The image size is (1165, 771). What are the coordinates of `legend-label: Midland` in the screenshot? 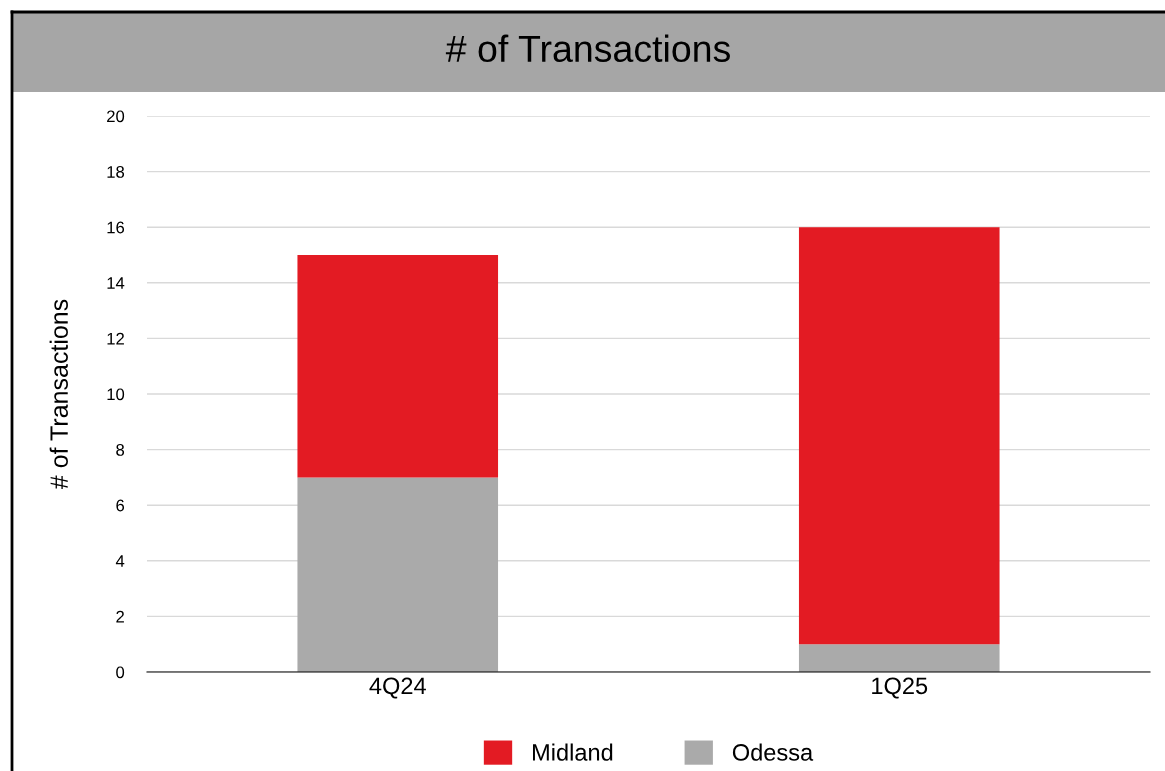 It's located at (573, 752).